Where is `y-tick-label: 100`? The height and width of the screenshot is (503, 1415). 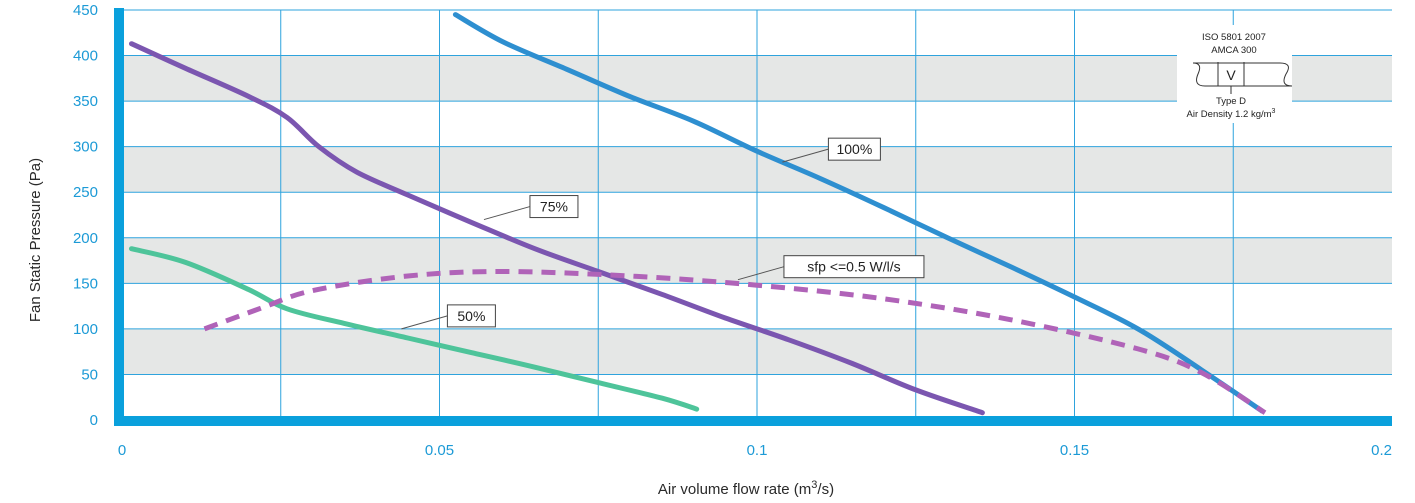
y-tick-label: 100 is located at coordinates (85, 329).